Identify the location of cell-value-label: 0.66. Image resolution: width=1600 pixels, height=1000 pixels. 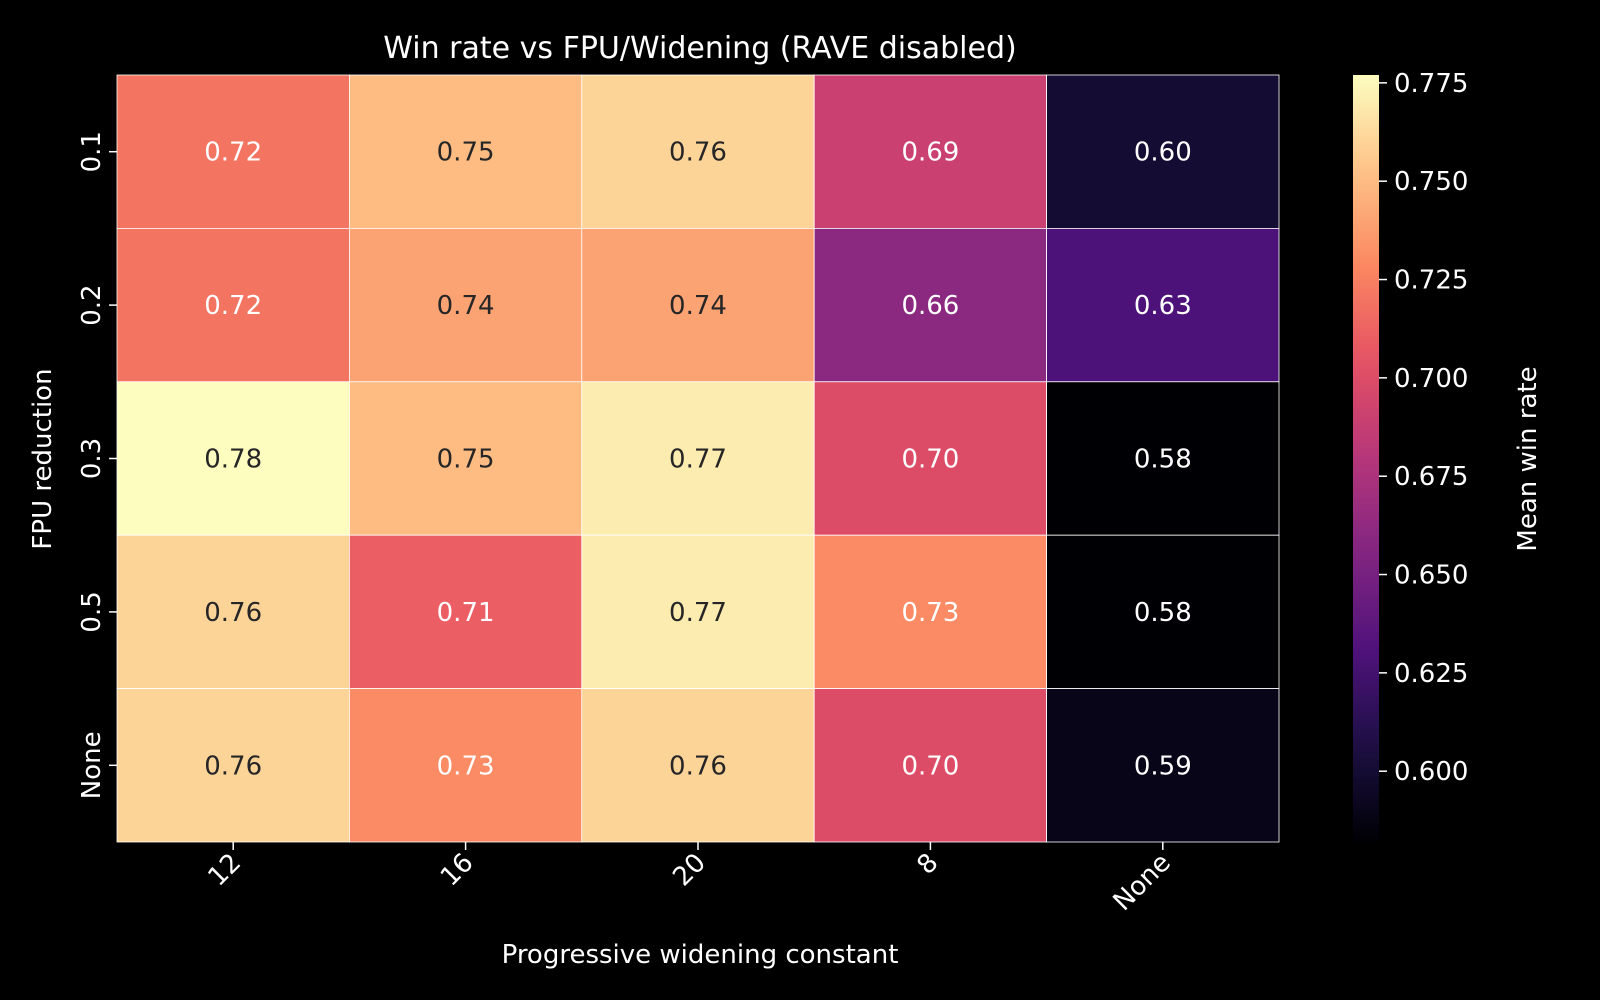
(930, 306).